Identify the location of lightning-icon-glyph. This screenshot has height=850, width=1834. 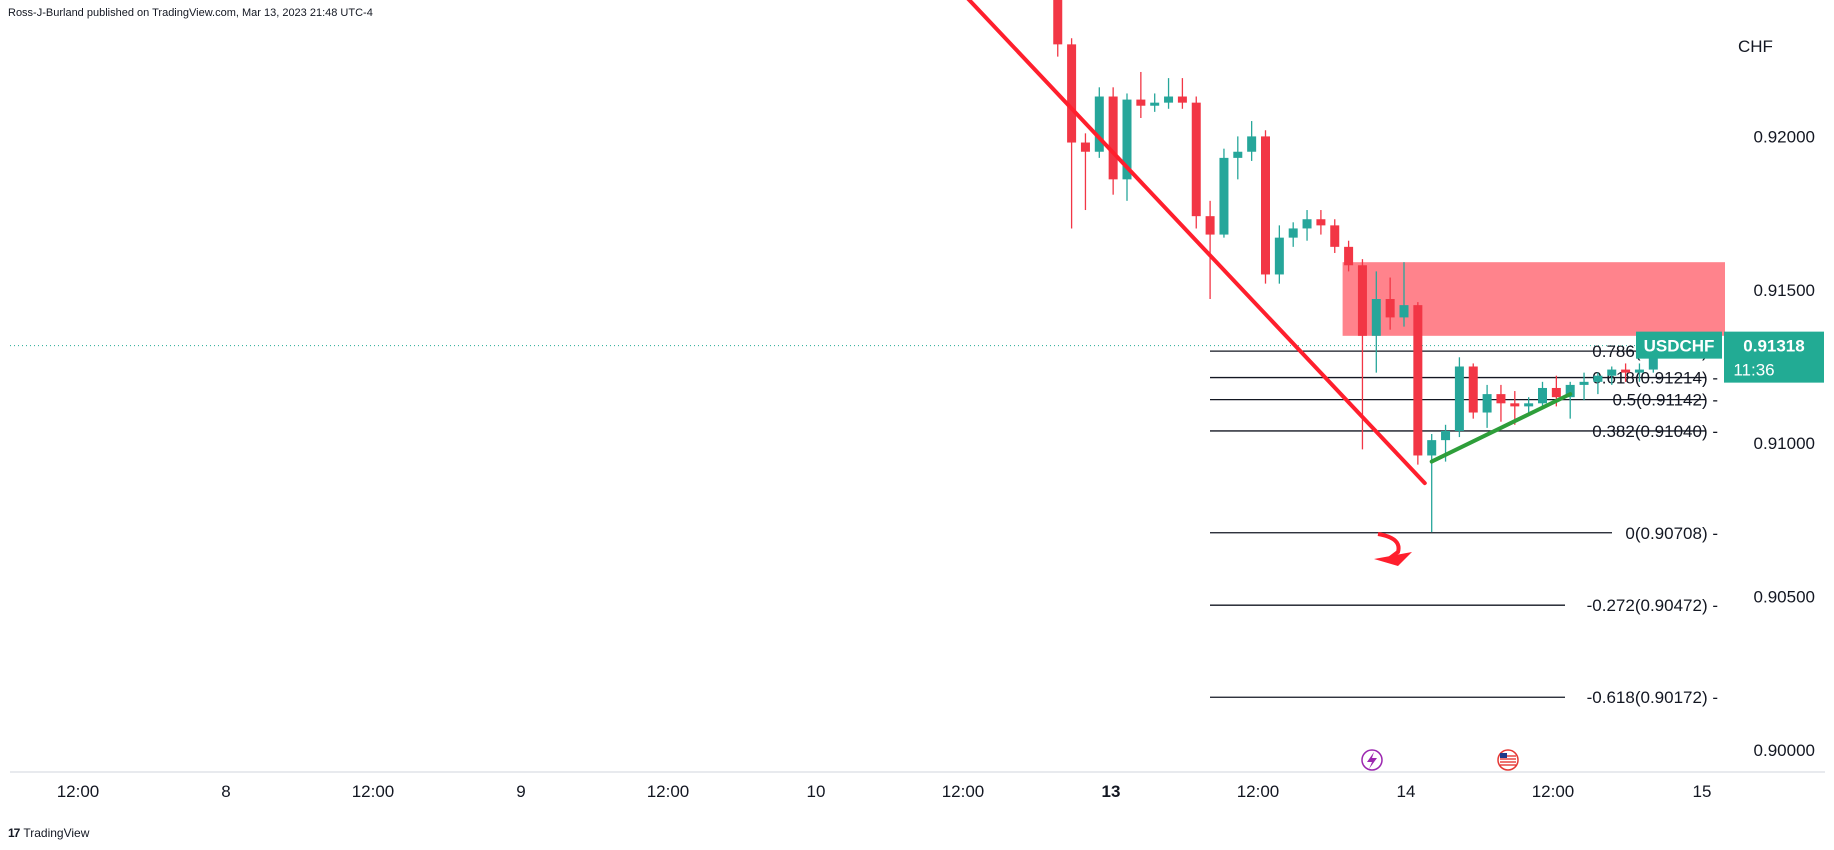
(1372, 760).